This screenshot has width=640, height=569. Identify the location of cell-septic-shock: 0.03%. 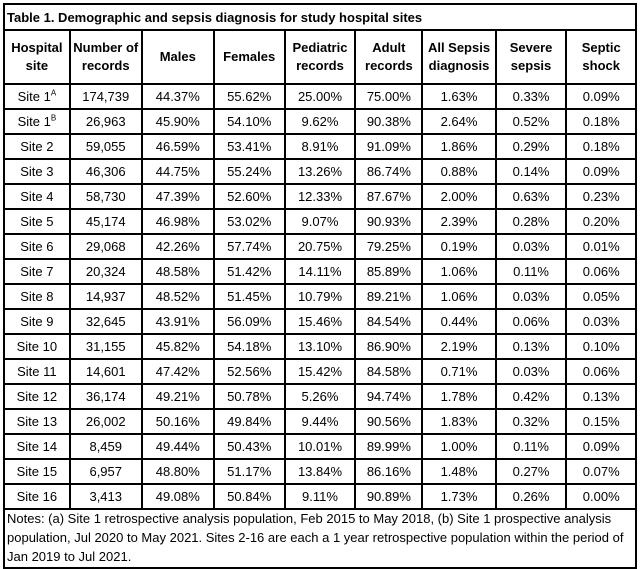
(601, 321).